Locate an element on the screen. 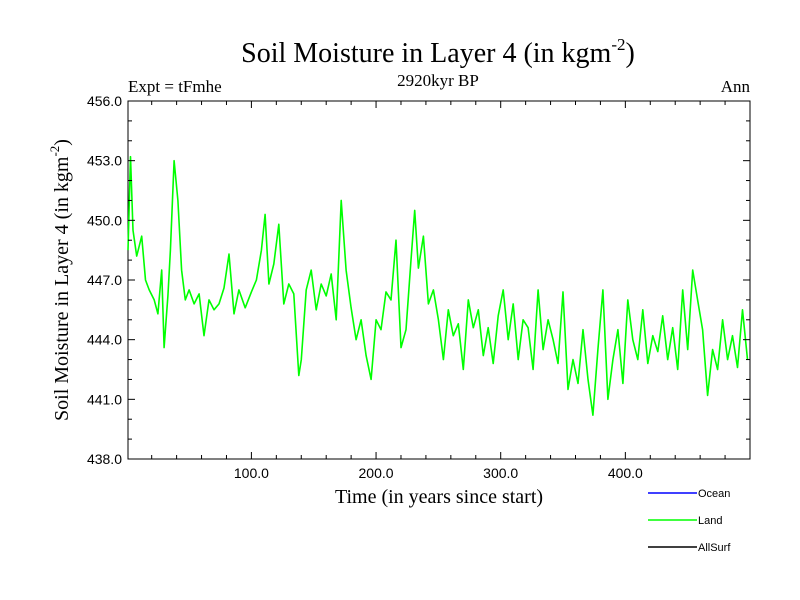 This screenshot has height=600, width=800. y-tick-label: 453.0 is located at coordinates (104, 161).